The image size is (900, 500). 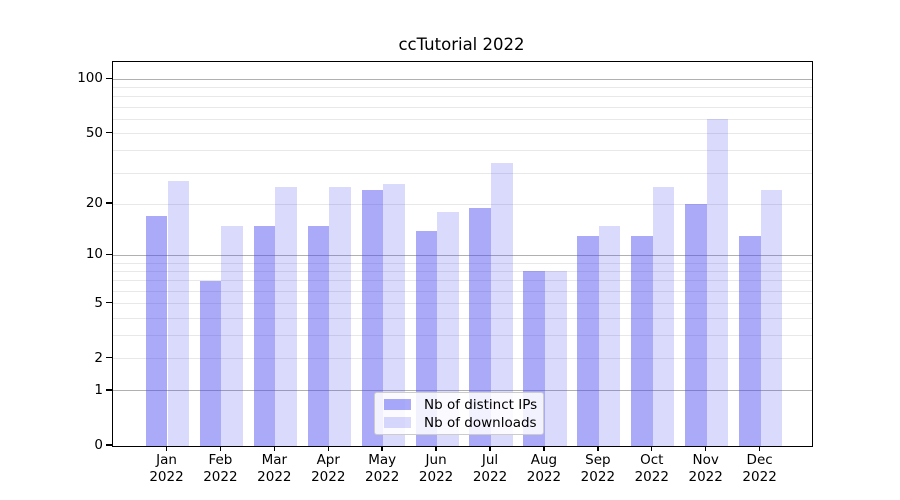 I want to click on x-tick-month: Dec, so click(x=759, y=460).